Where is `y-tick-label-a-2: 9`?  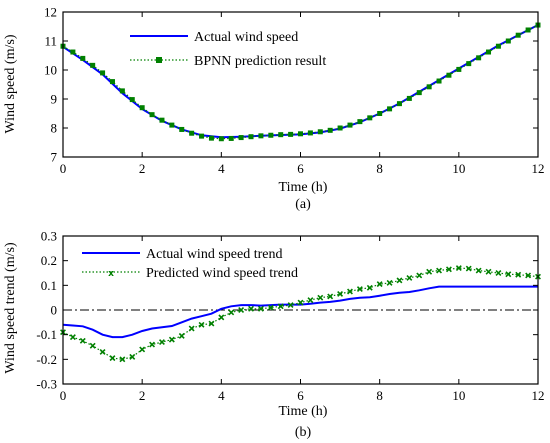
y-tick-label-a-2: 9 is located at coordinates (54, 99).